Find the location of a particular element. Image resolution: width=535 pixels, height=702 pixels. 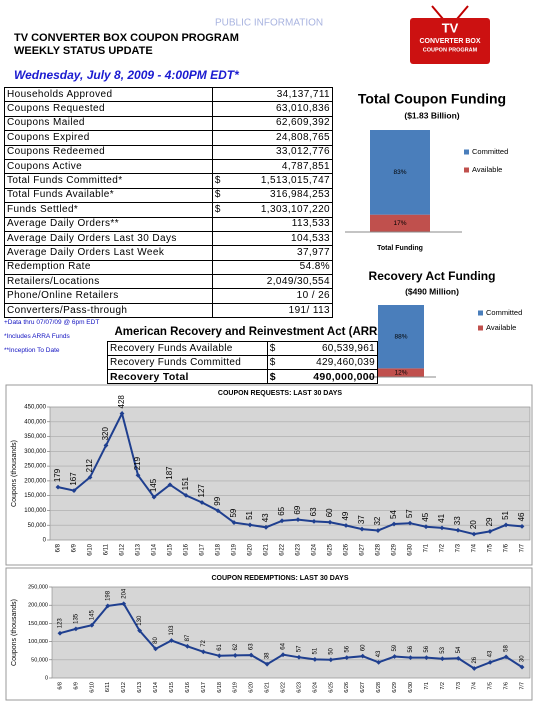

x-tick-label: 6/19 is located at coordinates (235, 549).